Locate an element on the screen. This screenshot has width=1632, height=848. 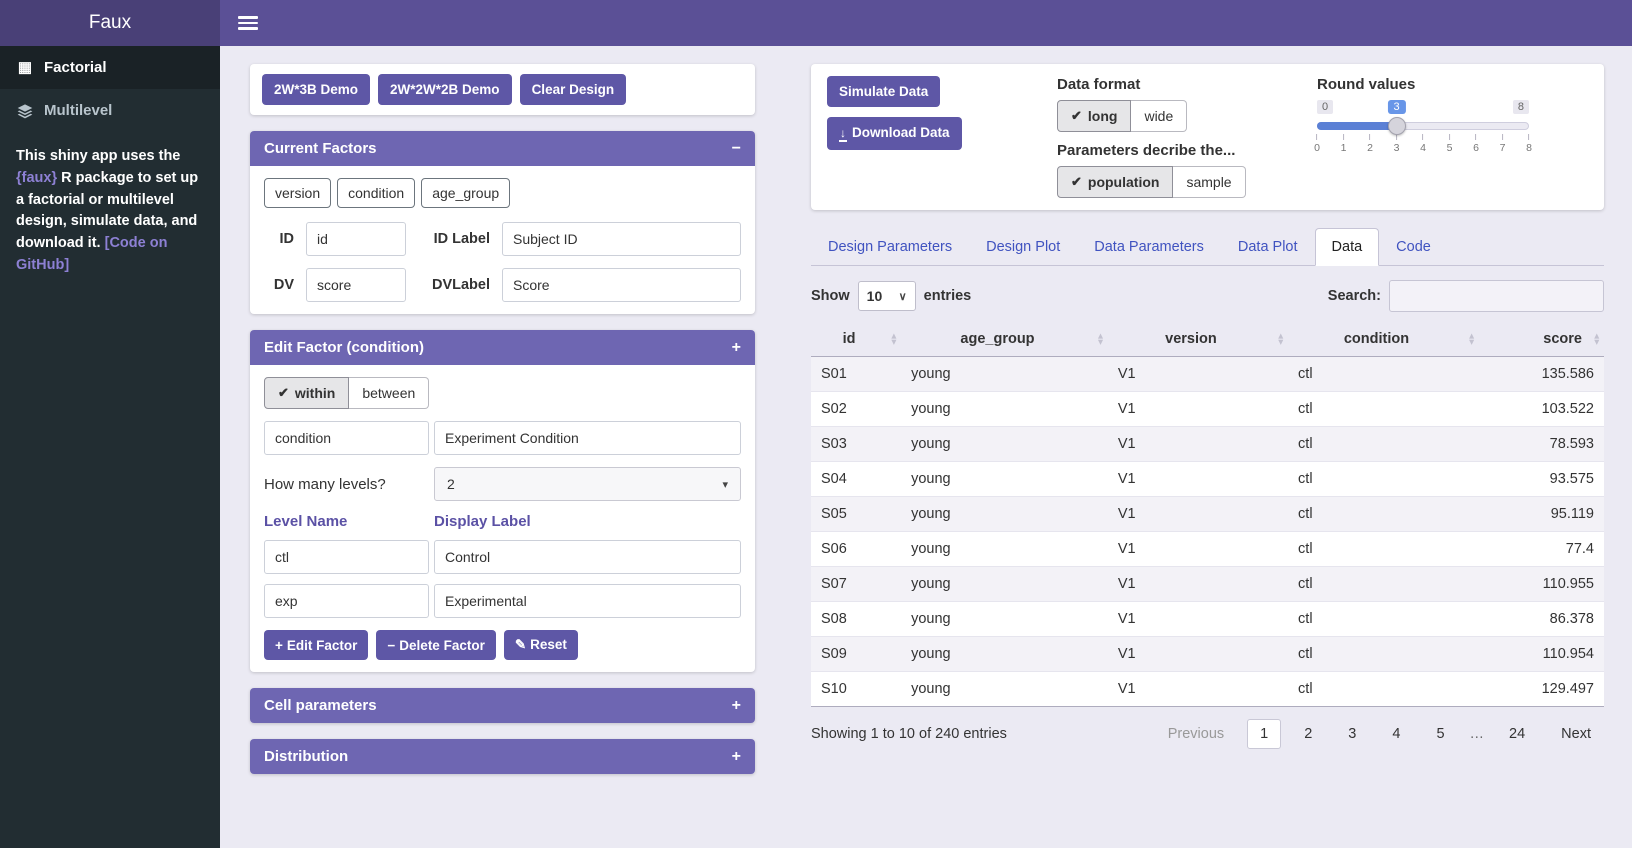
tab-design-parameters: Design Parameters is located at coordinates (890, 247).